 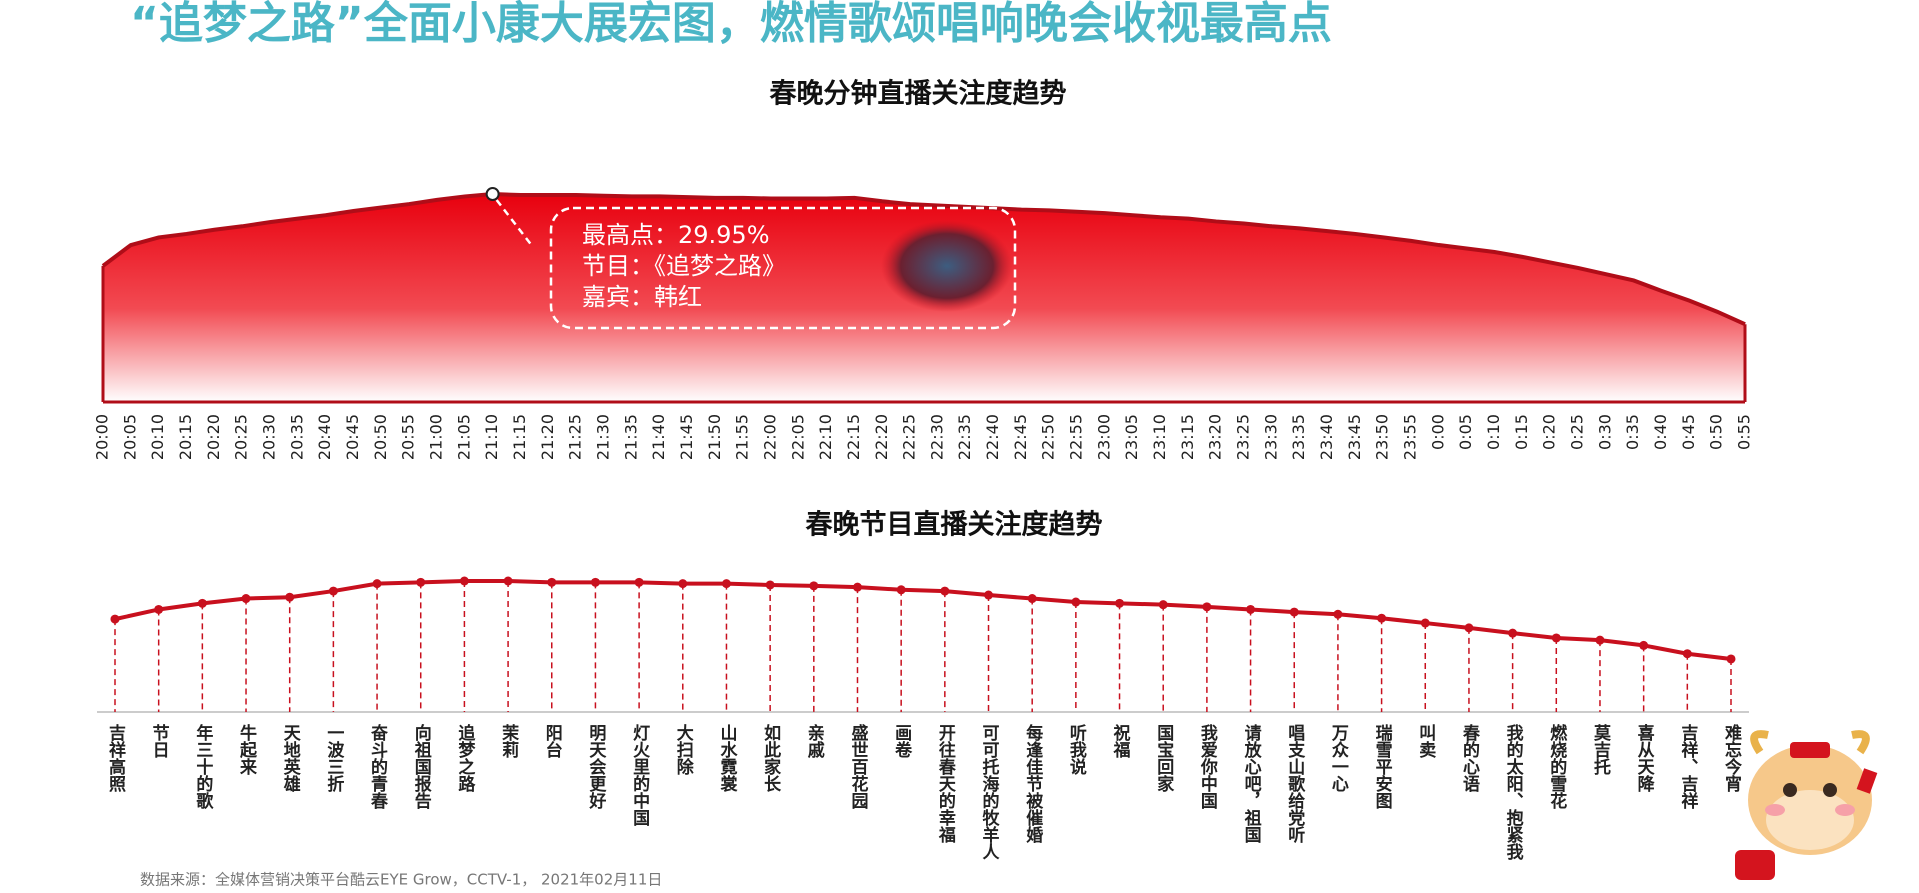 What do you see at coordinates (1716, 432) in the screenshot?
I see `x-tick-label: 0:50` at bounding box center [1716, 432].